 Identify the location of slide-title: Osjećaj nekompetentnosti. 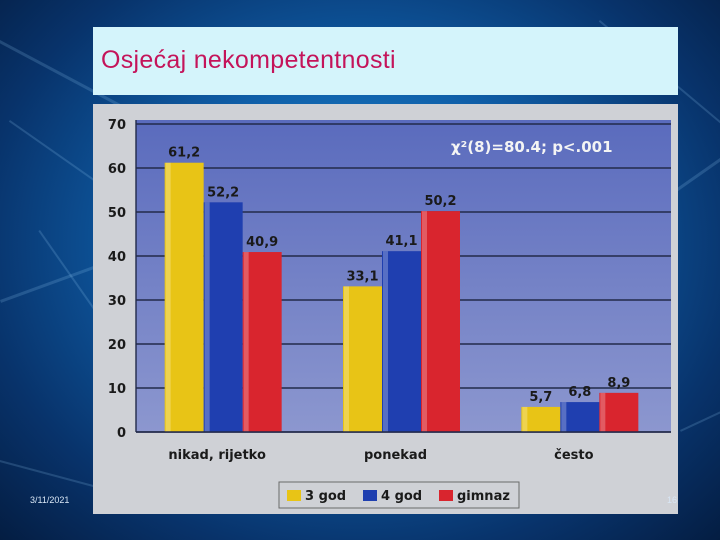
(248, 60).